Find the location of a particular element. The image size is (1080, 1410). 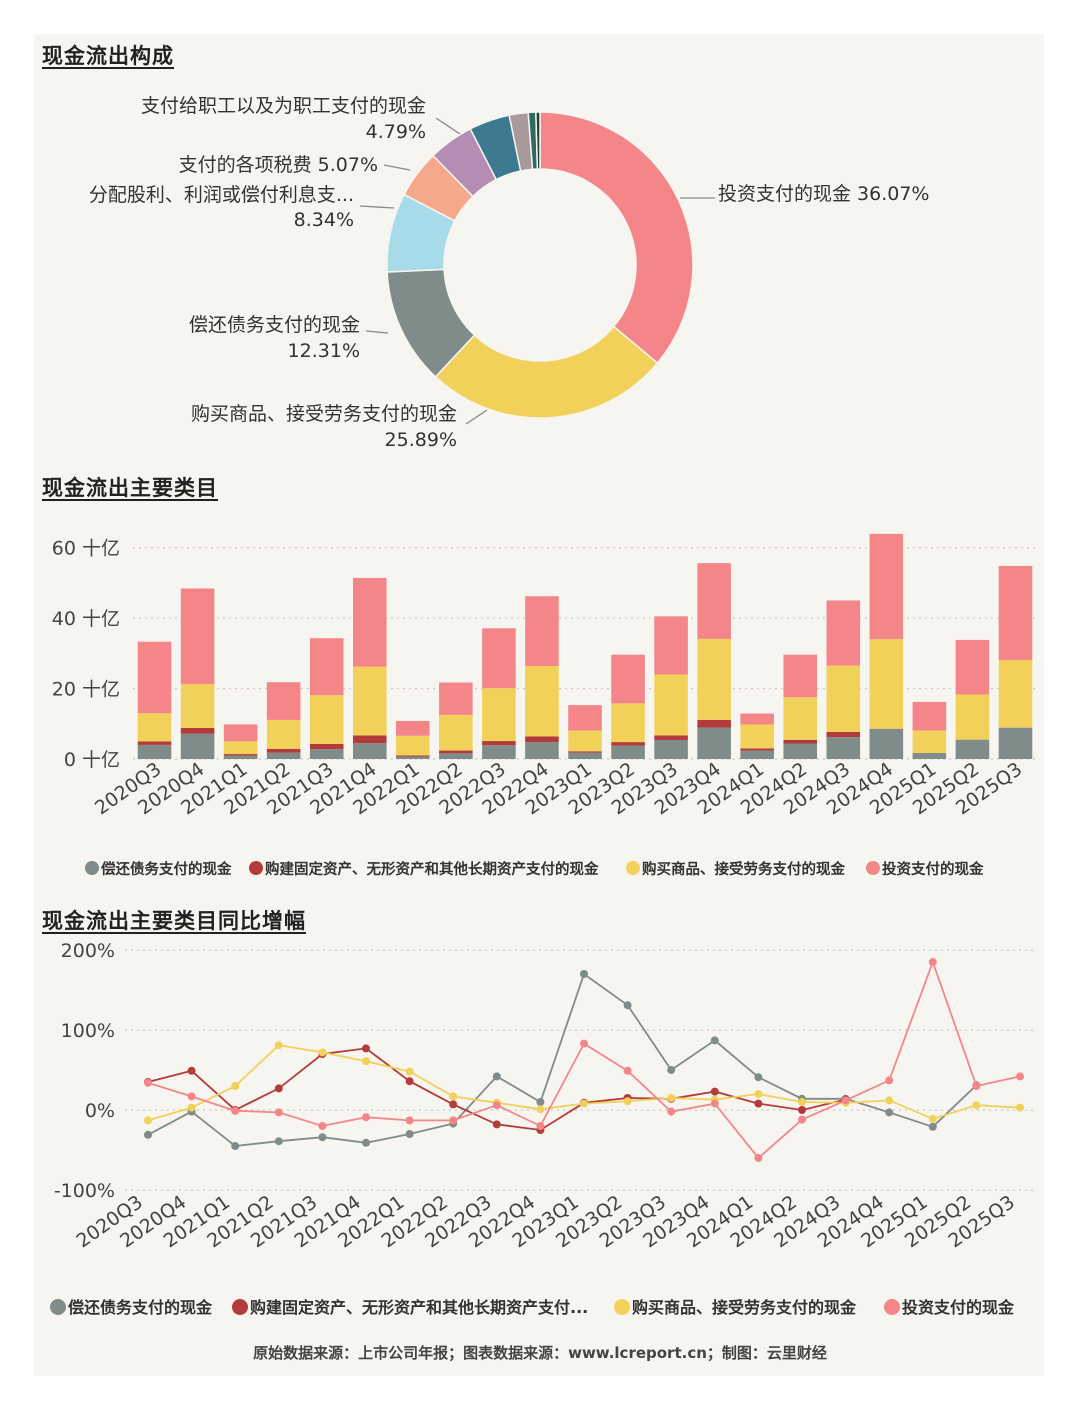

line-series is located at coordinates (584, 1059).